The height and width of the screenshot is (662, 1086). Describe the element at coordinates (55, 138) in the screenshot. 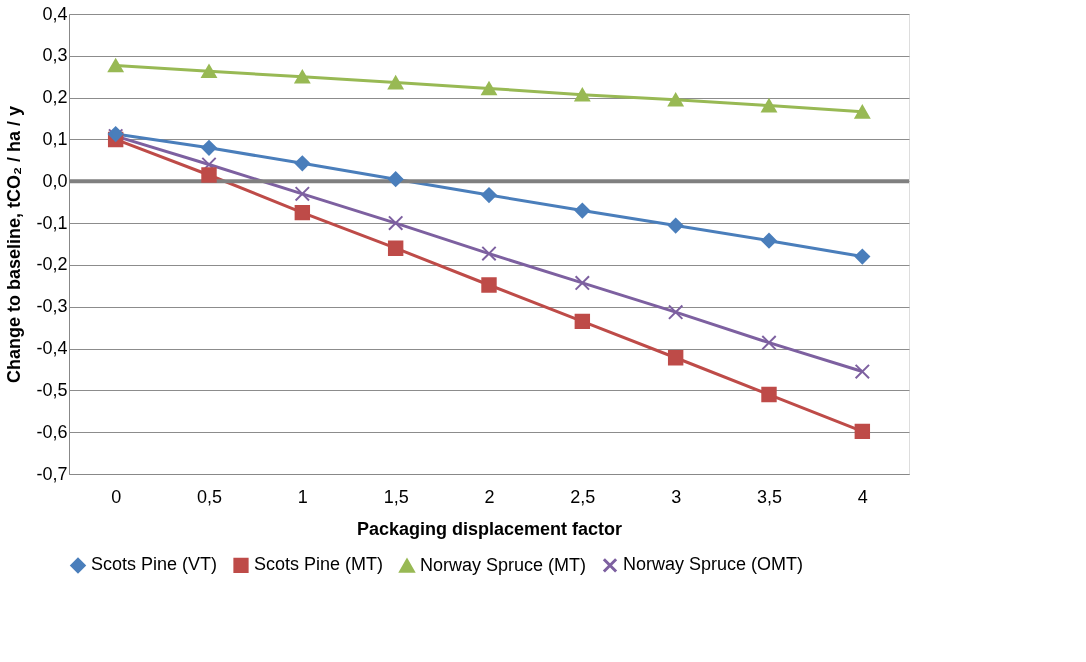

I see `y-tick-label: 0,1` at that location.